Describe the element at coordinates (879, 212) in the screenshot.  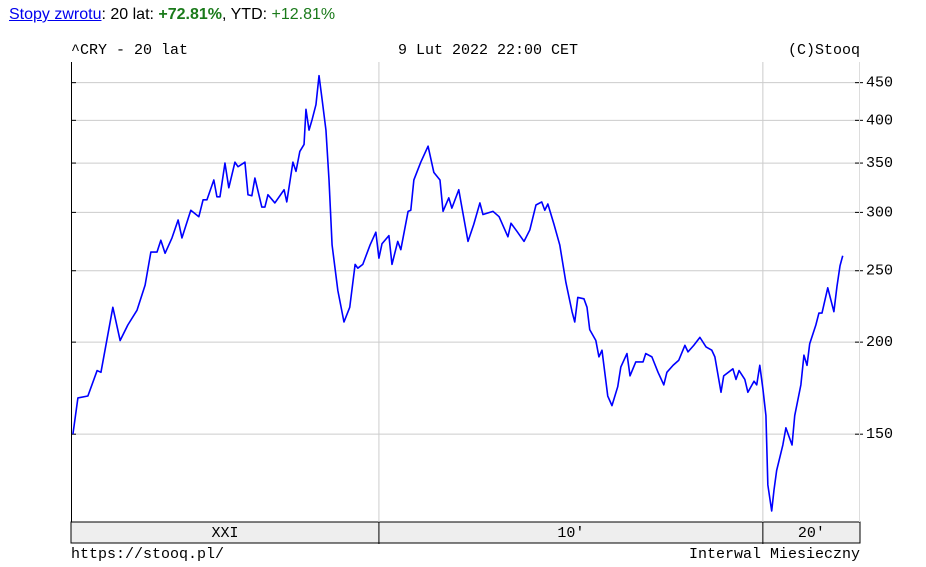
I see `y-tick-label: 300` at that location.